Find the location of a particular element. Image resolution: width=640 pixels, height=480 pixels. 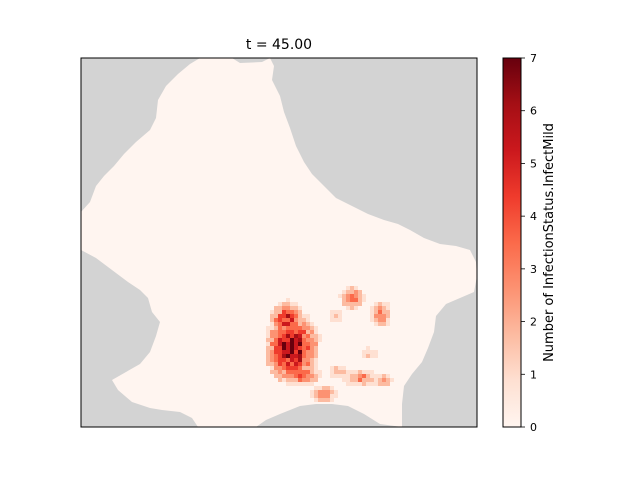

colorbar-tick-label: 0 is located at coordinates (533, 427).